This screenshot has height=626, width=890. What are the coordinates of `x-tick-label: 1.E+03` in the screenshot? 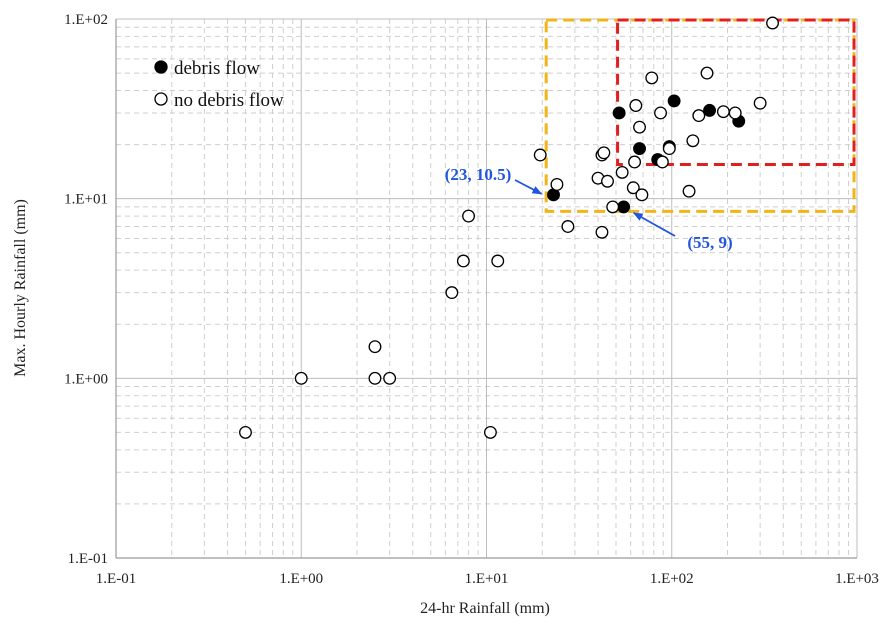 It's located at (857, 579).